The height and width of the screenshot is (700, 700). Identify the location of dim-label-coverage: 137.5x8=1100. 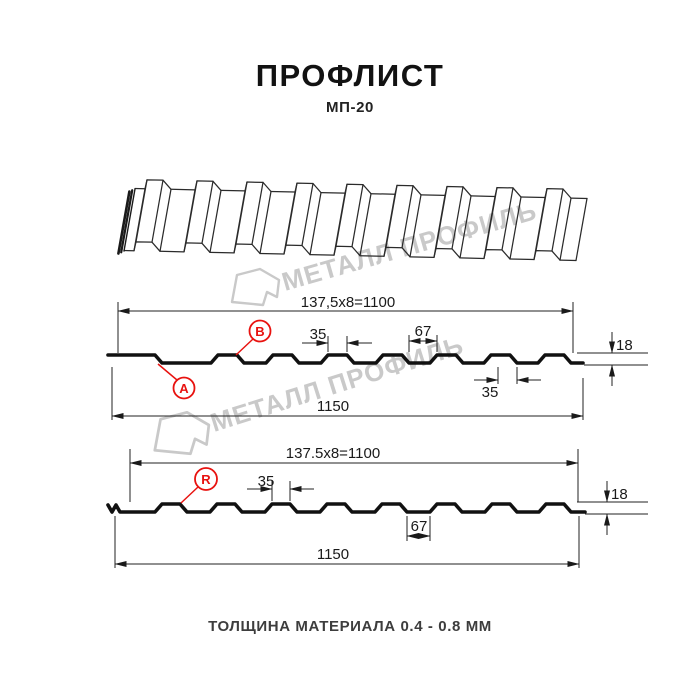
(333, 453).